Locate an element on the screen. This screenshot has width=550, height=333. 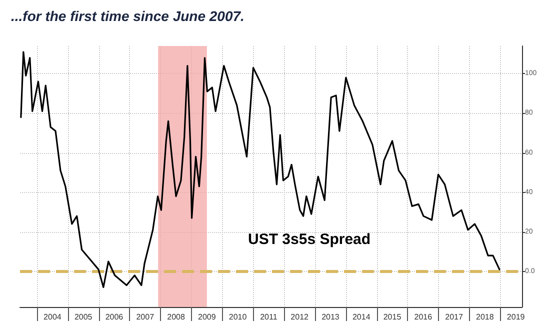
x-tick-label: 2015 is located at coordinates (392, 317).